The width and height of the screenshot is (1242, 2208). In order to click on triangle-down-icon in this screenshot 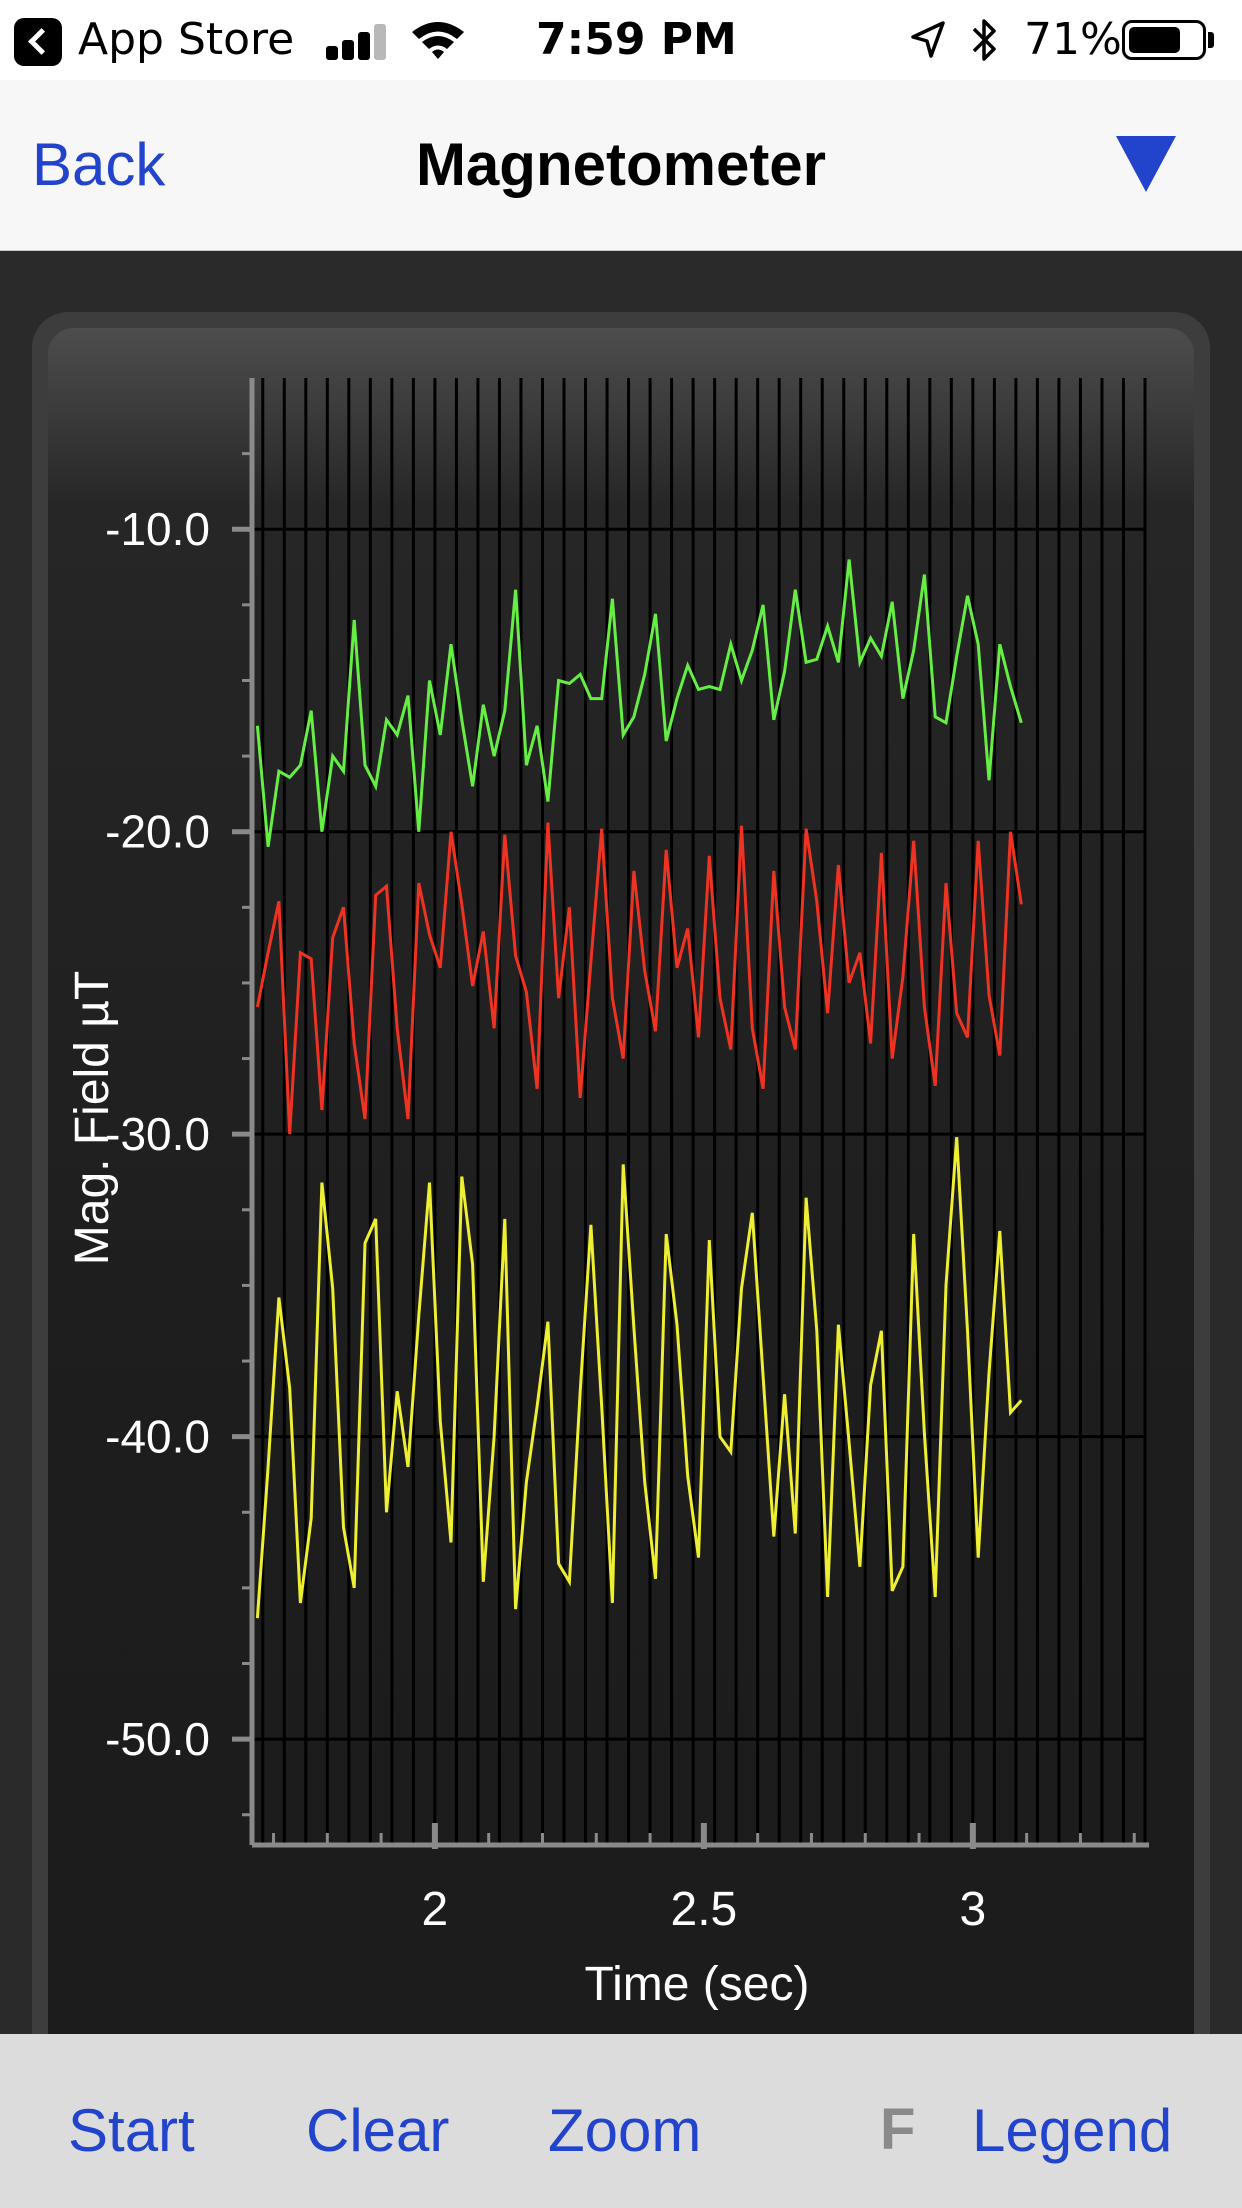, I will do `click(1146, 164)`.